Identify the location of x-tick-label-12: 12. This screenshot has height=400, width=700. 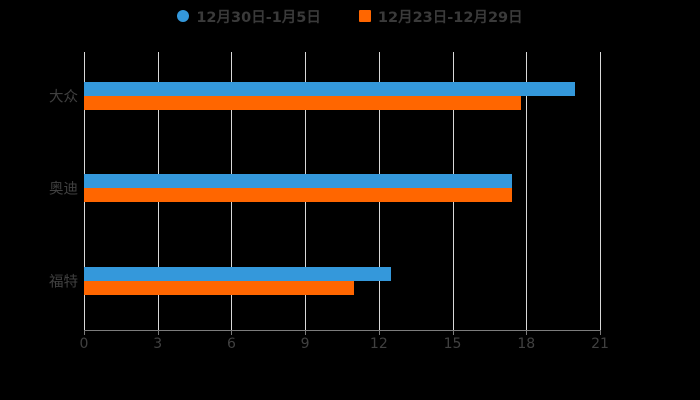
(378, 344).